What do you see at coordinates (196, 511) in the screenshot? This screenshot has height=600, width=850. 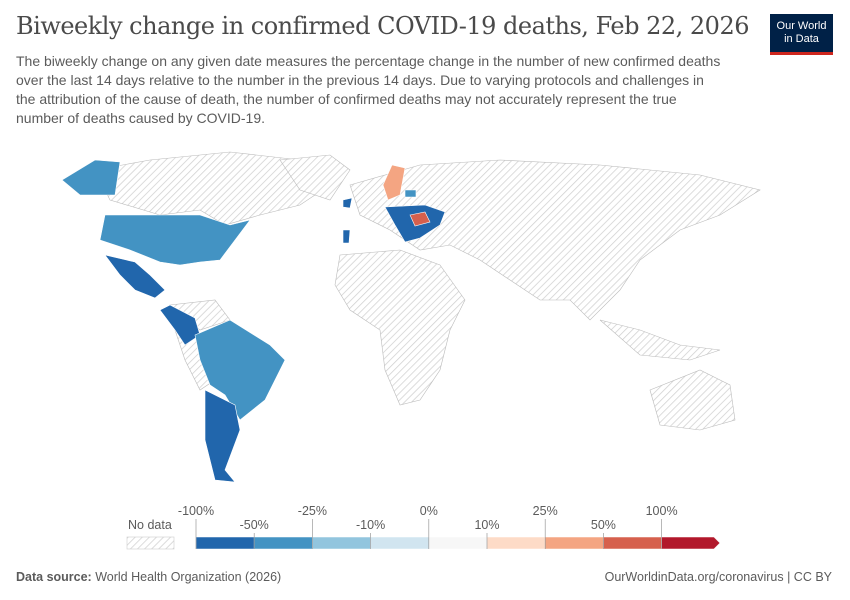 I see `legend-label: -100%` at bounding box center [196, 511].